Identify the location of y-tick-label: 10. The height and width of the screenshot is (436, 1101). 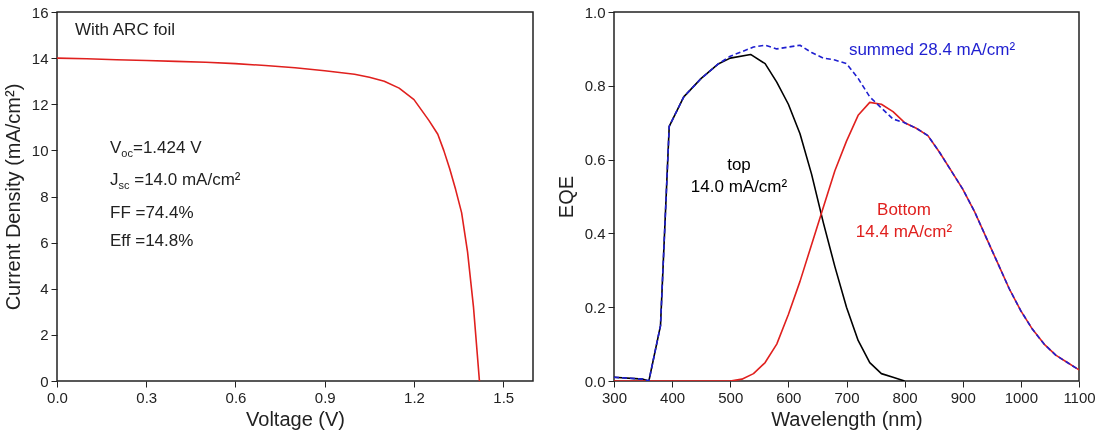
(40, 150).